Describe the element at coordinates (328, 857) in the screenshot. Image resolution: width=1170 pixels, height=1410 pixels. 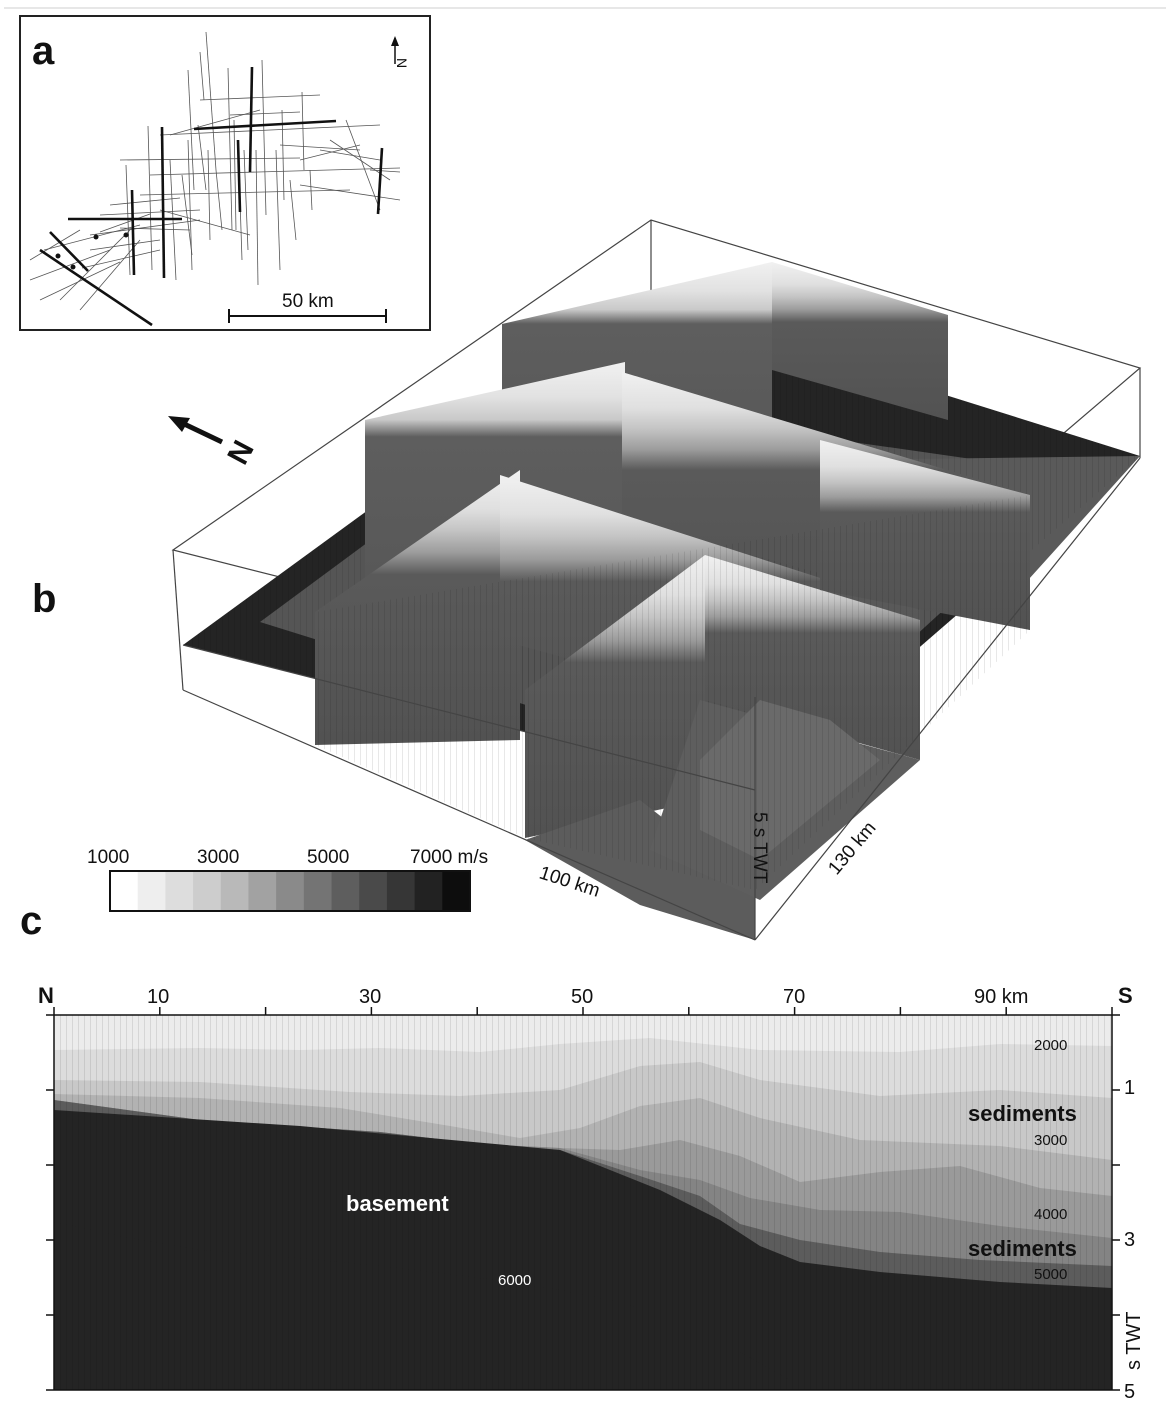
I see `legend-tick-5000: 5000` at that location.